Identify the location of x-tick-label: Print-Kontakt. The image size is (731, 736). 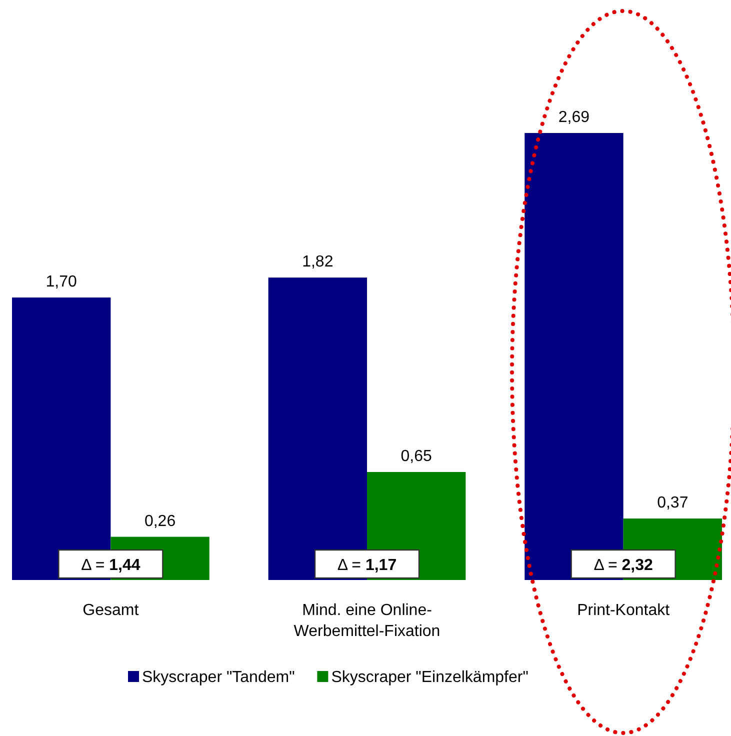
(623, 610).